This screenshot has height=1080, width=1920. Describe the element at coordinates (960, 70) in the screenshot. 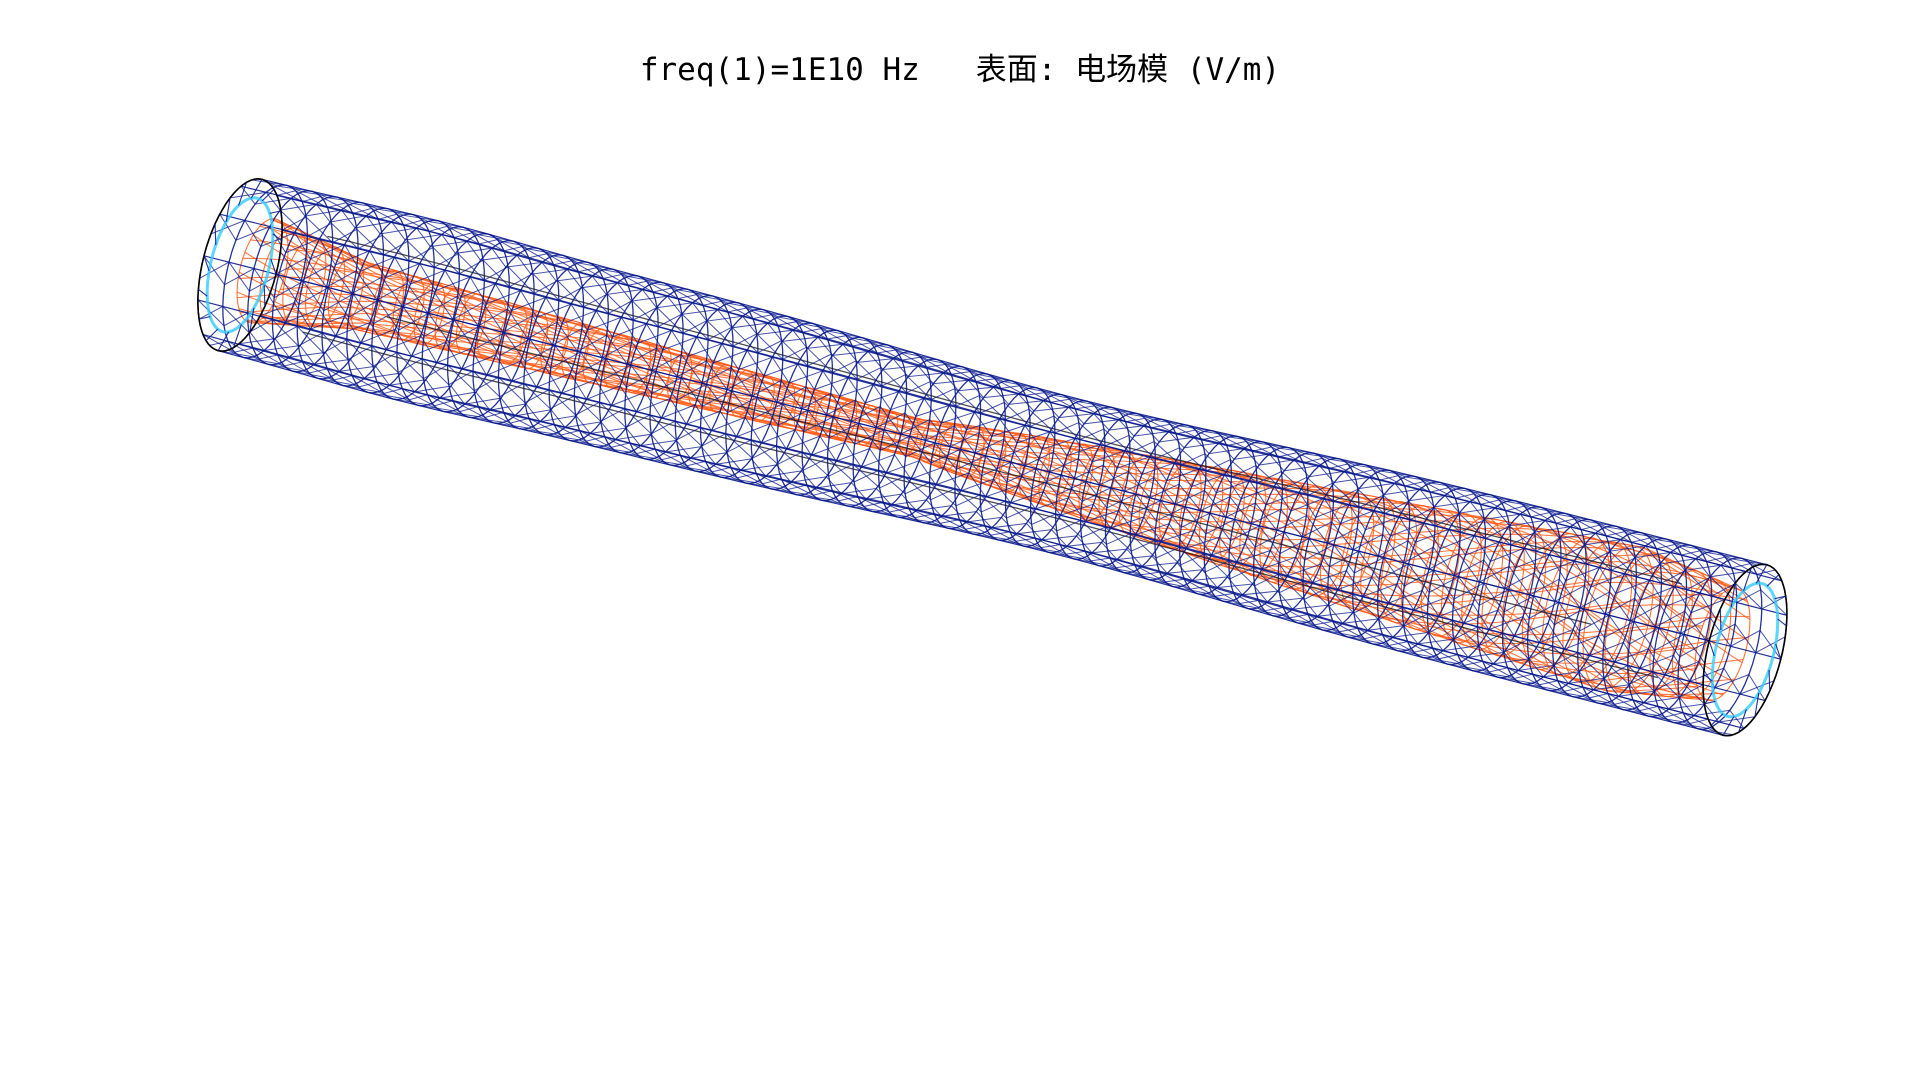

I see `plot-title: freq(1)=1E10 Hz 表面: 电场模 (V/m)` at that location.